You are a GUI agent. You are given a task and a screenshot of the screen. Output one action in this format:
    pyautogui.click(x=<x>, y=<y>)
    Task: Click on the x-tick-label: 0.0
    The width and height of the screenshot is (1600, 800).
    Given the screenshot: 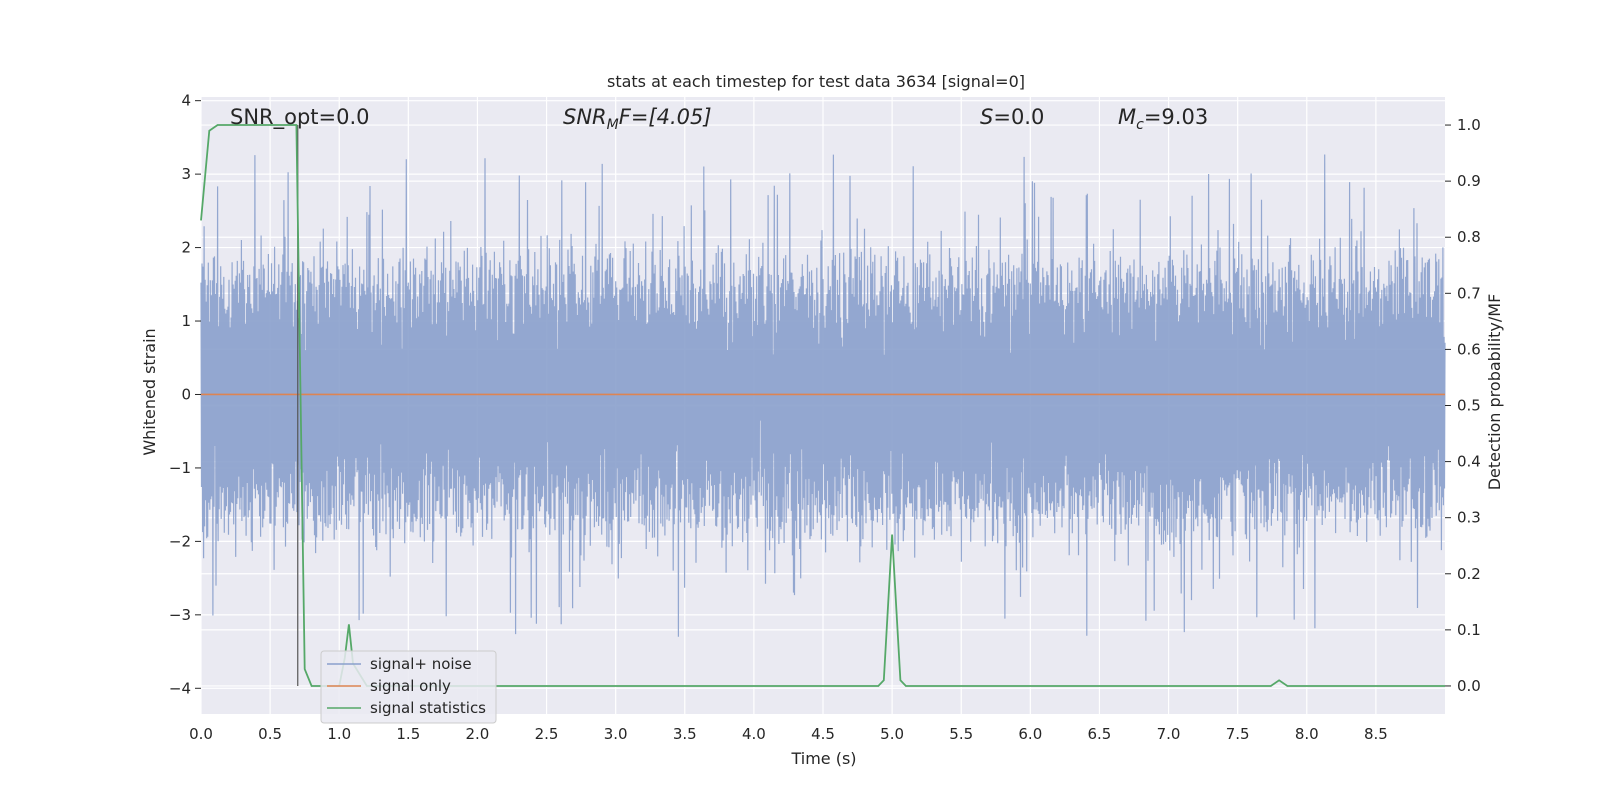 What is the action you would take?
    pyautogui.click(x=201, y=734)
    